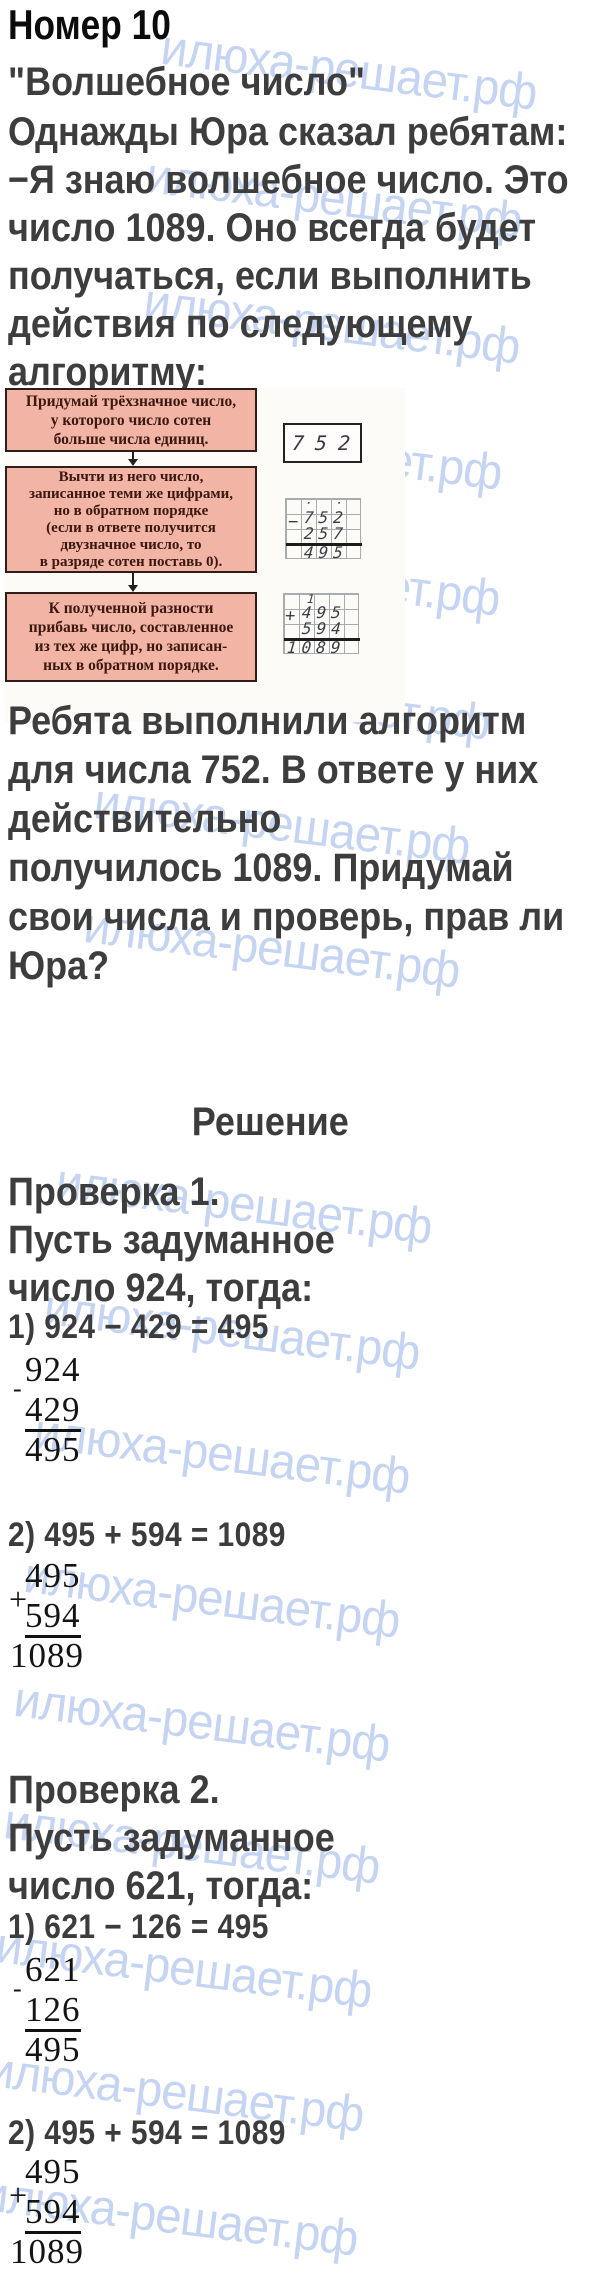 This screenshot has width=600, height=2272. Describe the element at coordinates (114, 1790) in the screenshot. I see `check-title: Проверка 2.` at that location.